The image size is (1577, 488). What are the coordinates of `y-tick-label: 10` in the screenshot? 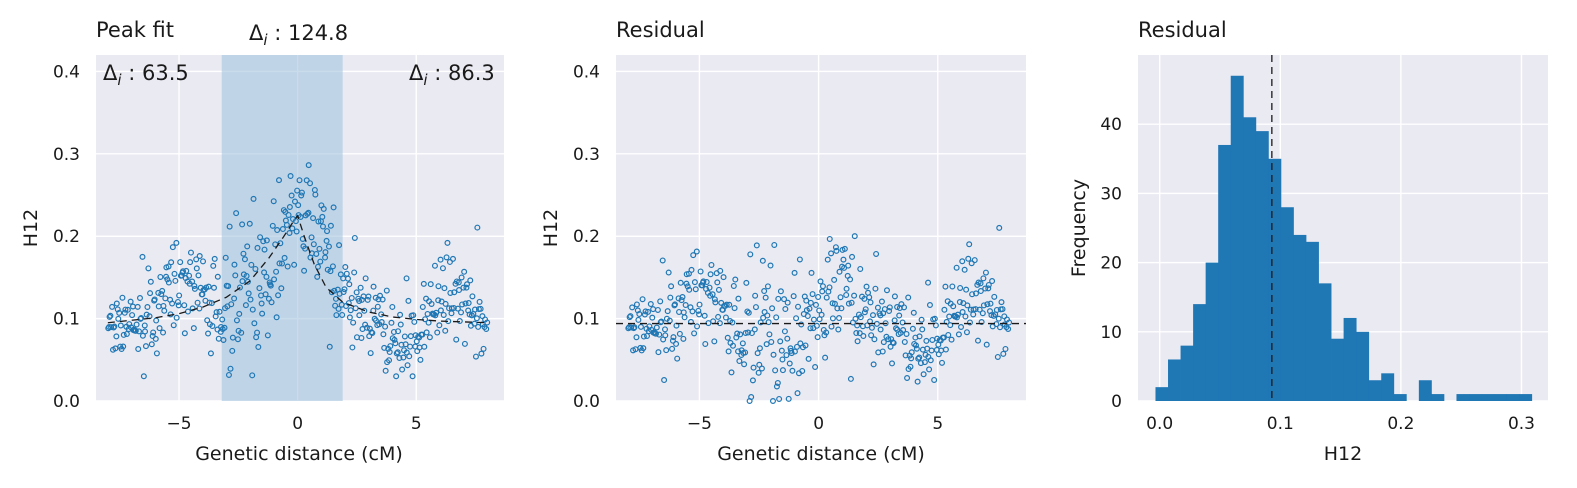 It's located at (1111, 333).